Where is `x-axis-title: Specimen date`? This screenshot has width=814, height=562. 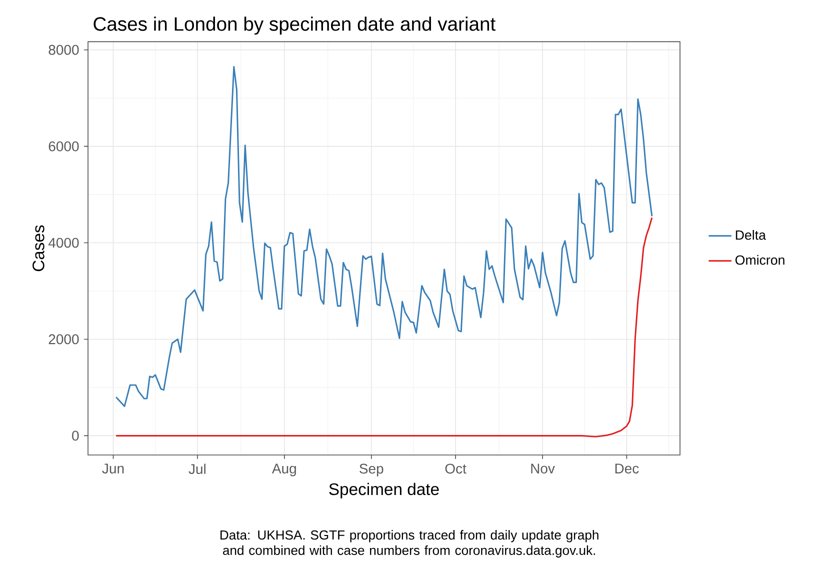
x-axis-title: Specimen date is located at coordinates (384, 490).